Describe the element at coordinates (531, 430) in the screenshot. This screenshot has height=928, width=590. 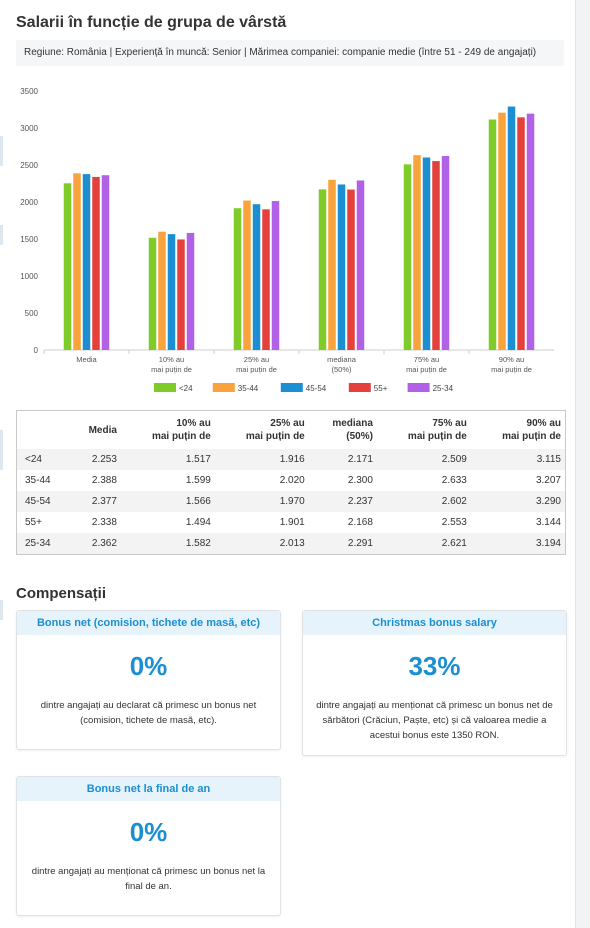
I see `table-header-cell: 90% au mai puțin de` at that location.